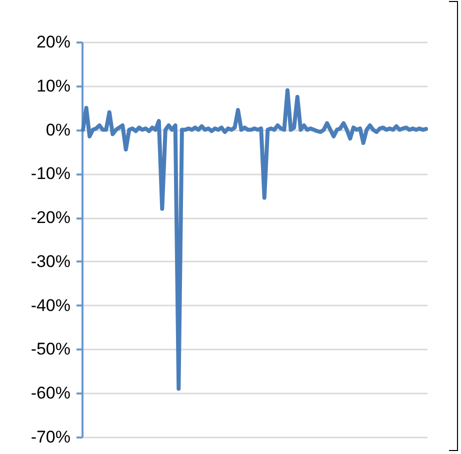 The image size is (461, 454). I want to click on y-tick-label: -20%, so click(50, 218).